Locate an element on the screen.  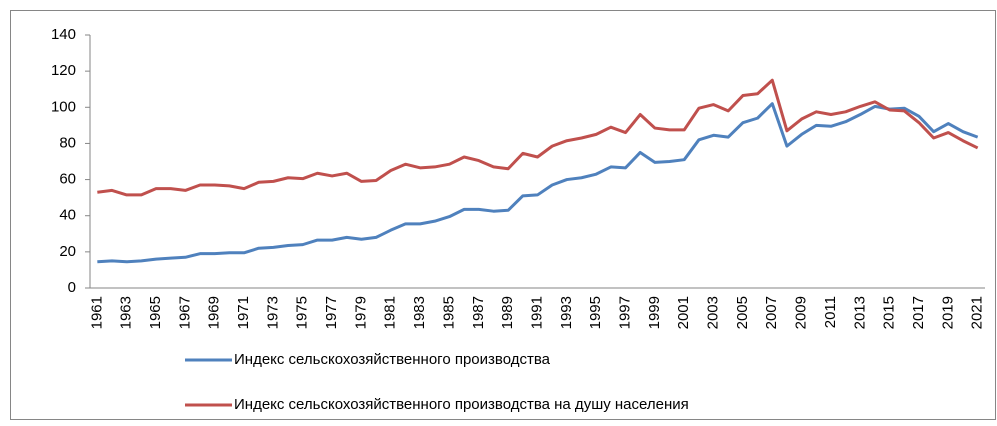
x-tick-label: 2017 is located at coordinates (918, 312).